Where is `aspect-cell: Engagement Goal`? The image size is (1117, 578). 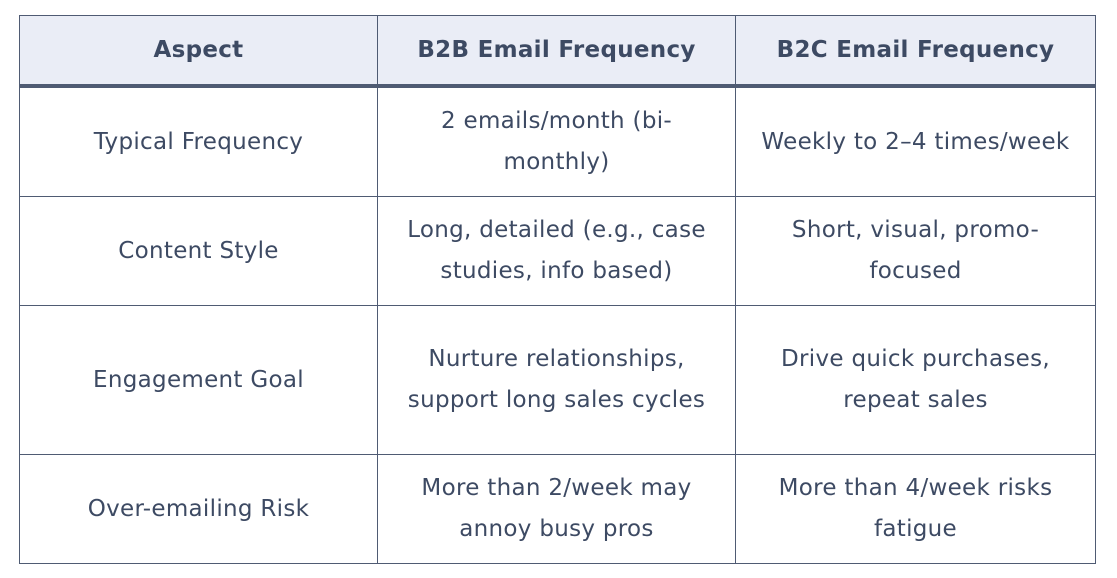
aspect-cell: Engagement Goal is located at coordinates (198, 380).